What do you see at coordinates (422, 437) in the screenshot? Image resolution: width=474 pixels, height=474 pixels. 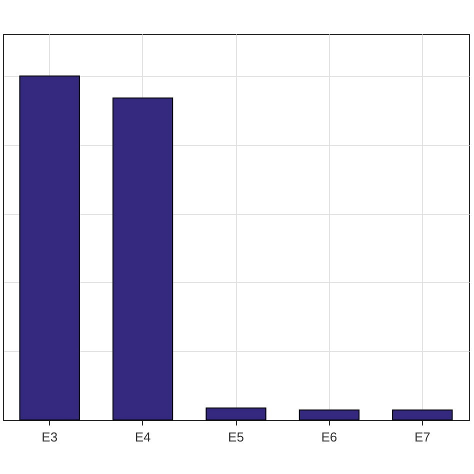 I see `x-tick-label: E7` at bounding box center [422, 437].